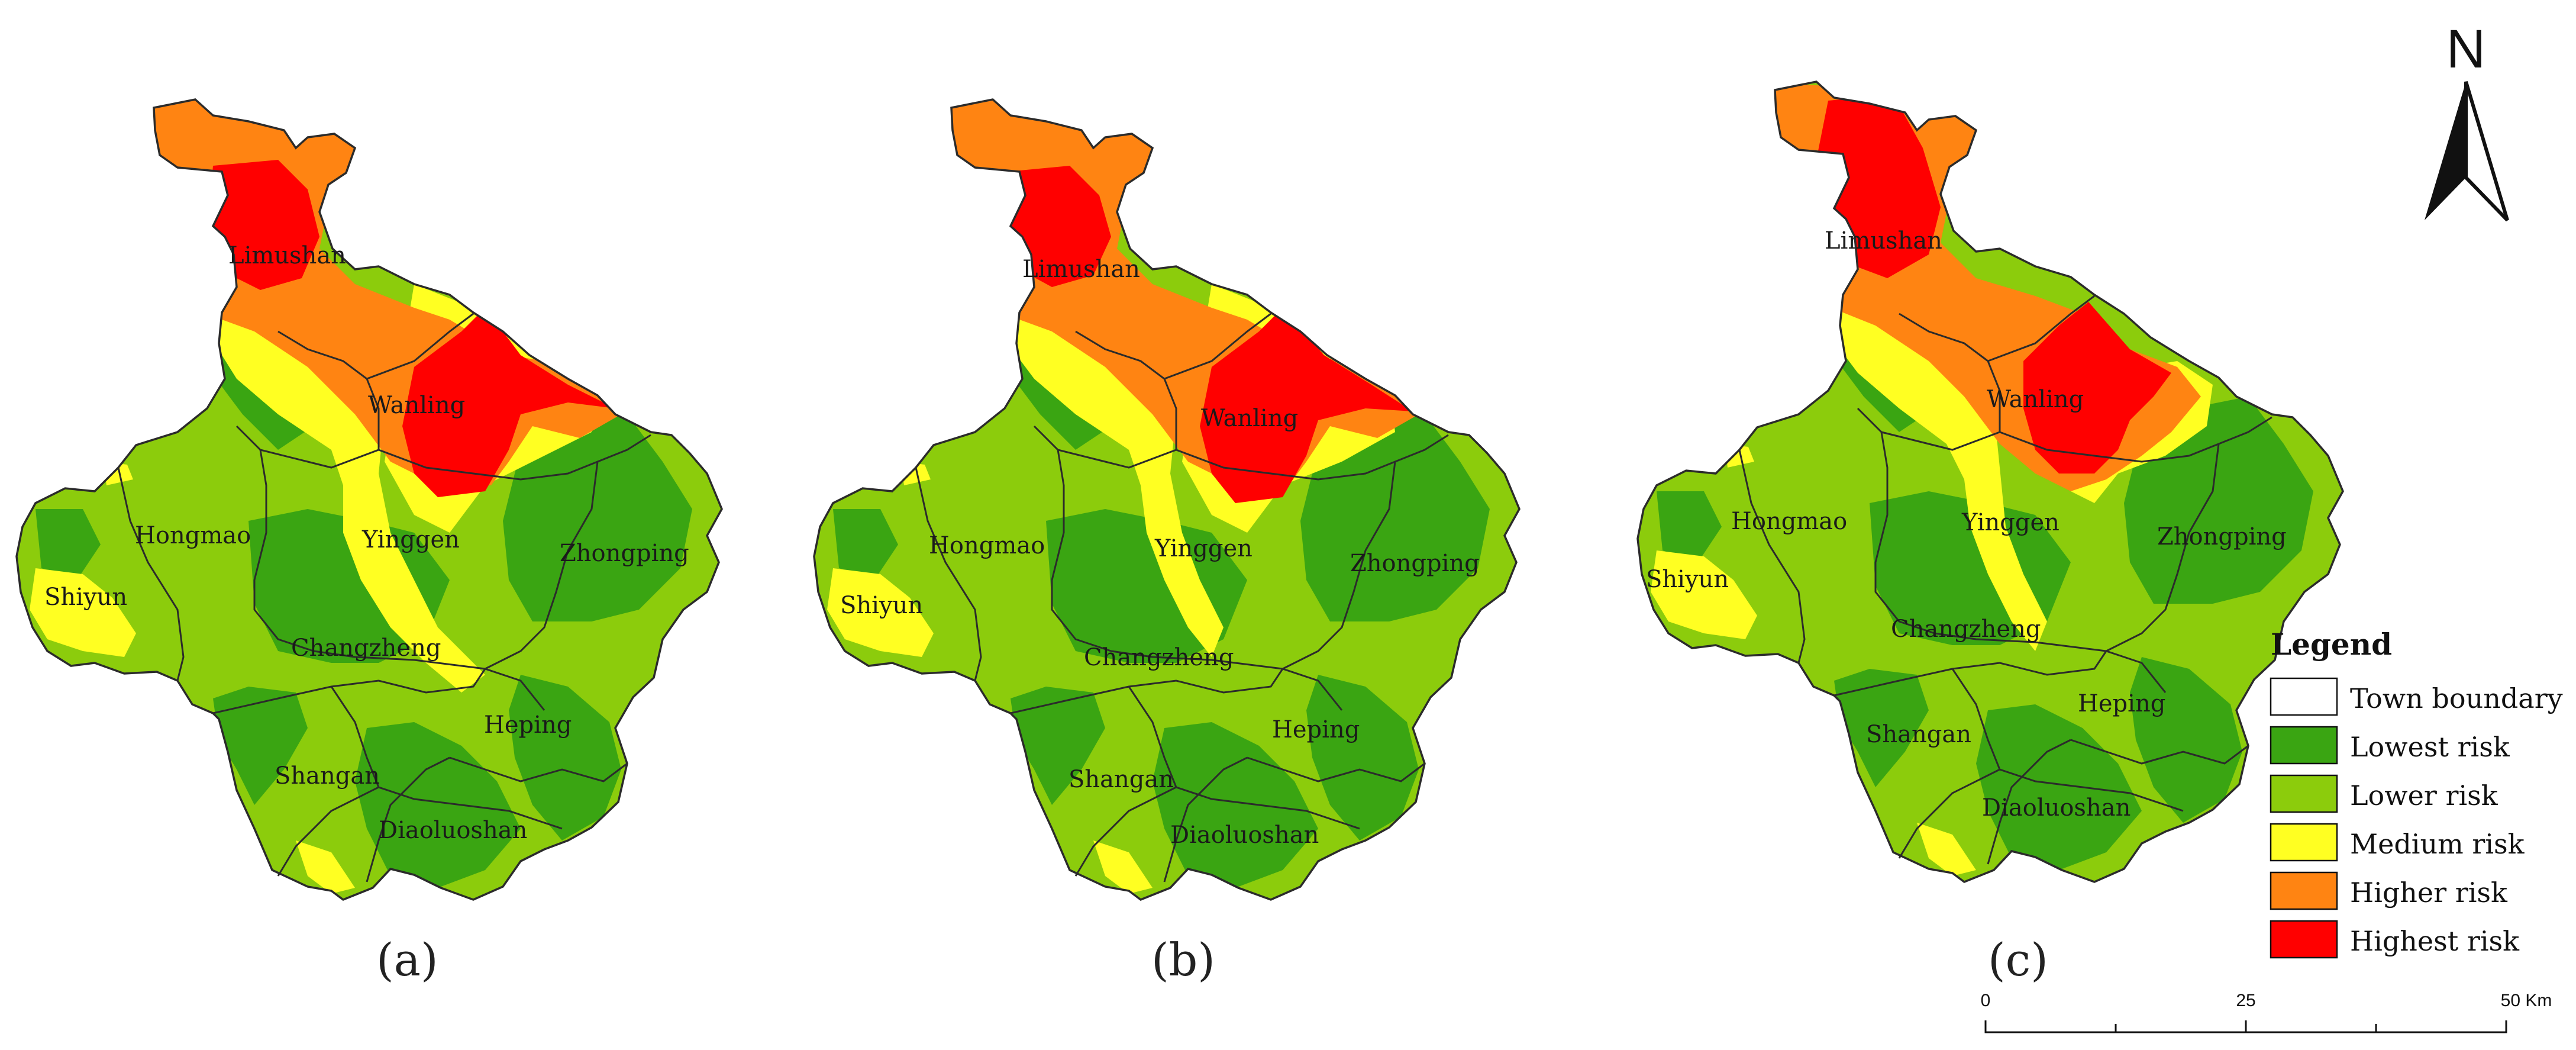  What do you see at coordinates (2245, 1000) in the screenshot?
I see `scale-label-25: 25` at bounding box center [2245, 1000].